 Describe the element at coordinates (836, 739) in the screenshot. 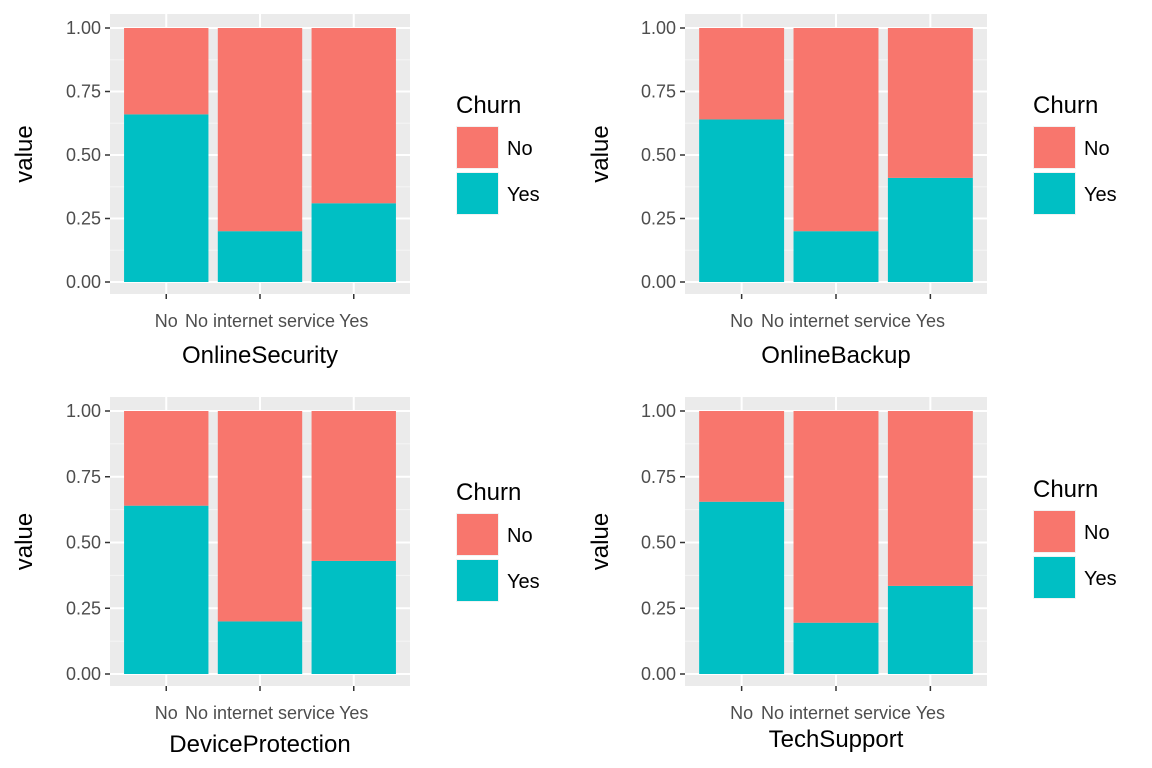

I see `x-axis-title: TechSupport` at that location.